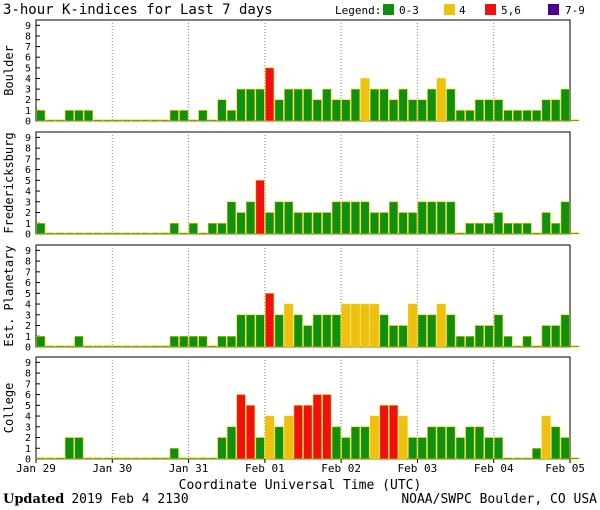 The height and width of the screenshot is (510, 600). I want to click on y-tick-label: 3, so click(28, 427).